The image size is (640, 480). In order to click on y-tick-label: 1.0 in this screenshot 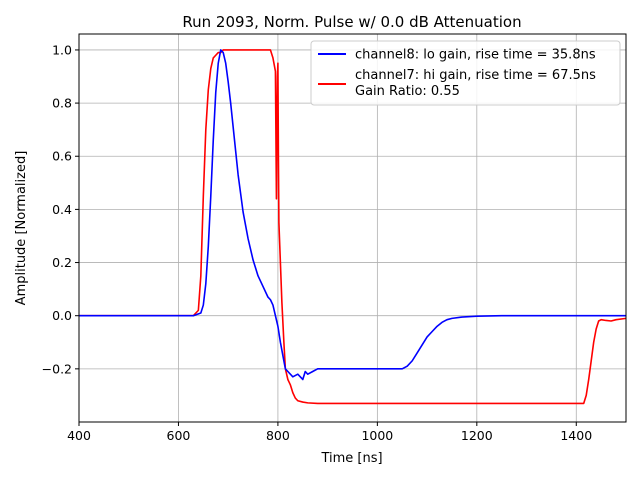, I will do `click(62, 49)`.